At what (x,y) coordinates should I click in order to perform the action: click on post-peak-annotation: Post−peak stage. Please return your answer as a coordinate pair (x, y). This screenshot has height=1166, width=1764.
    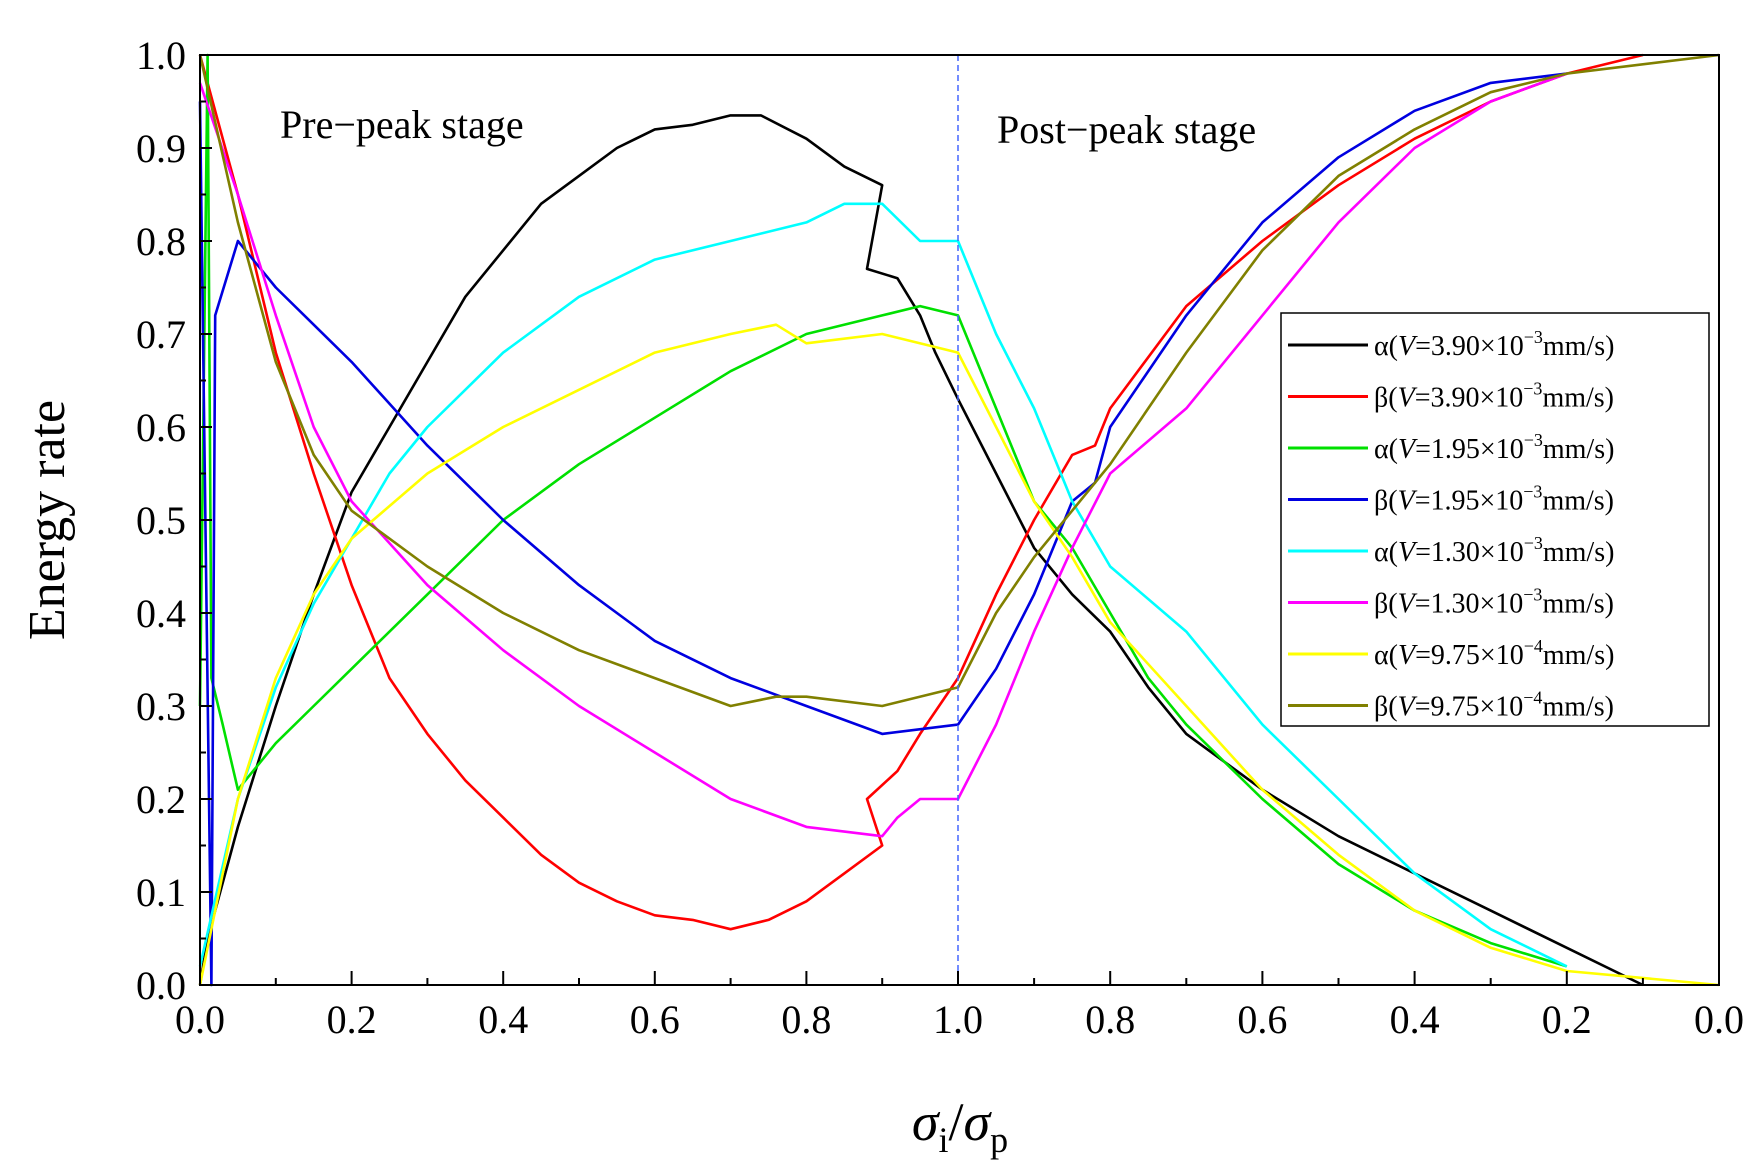
    Looking at the image, I should click on (1126, 129).